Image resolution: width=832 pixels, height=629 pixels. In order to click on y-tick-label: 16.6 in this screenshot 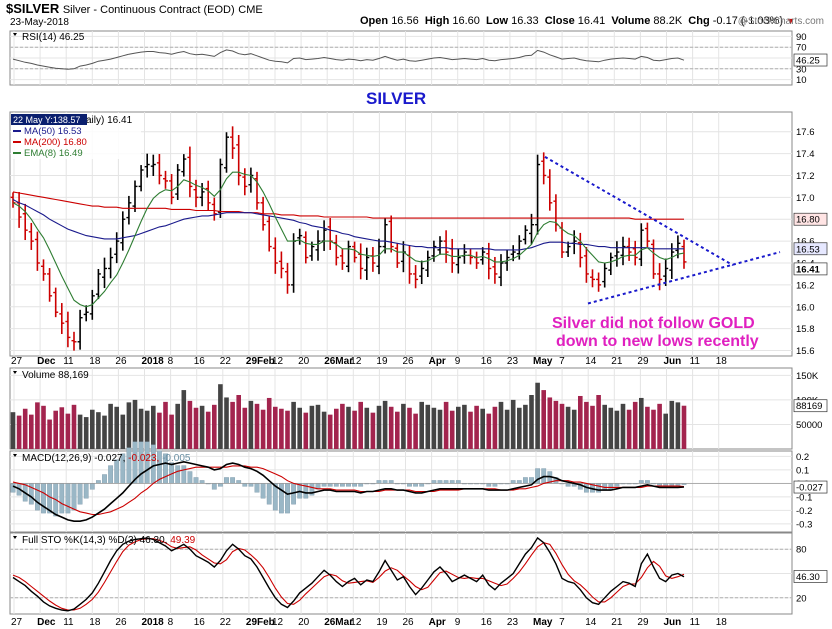, I will do `click(805, 242)`.